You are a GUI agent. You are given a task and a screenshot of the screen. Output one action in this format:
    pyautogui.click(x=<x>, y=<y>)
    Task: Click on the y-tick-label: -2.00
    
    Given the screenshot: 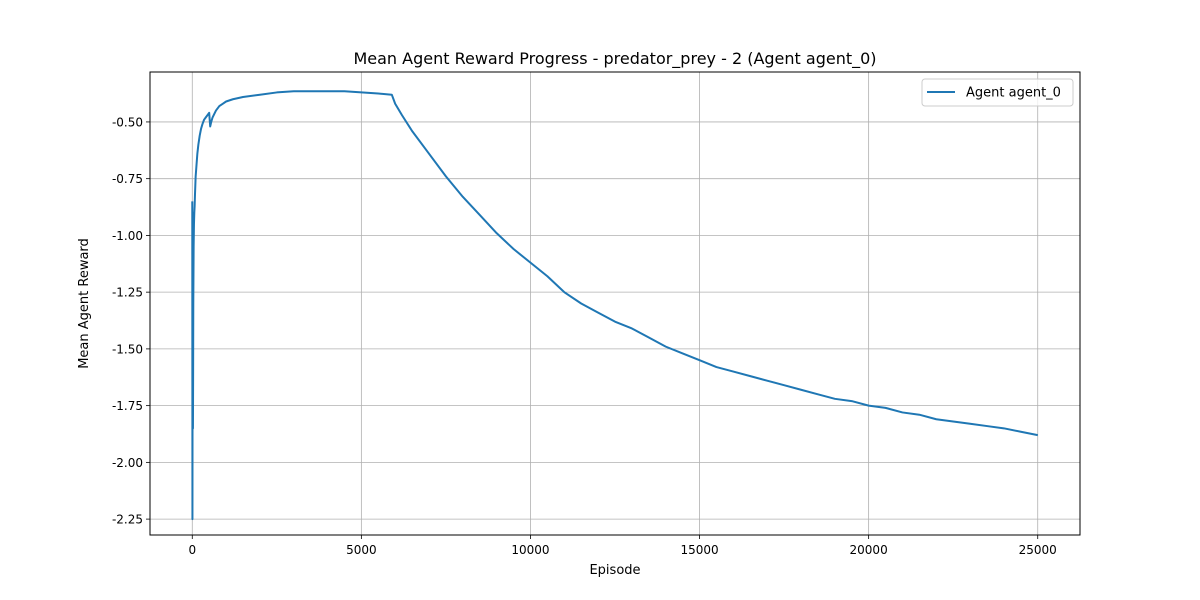 What is the action you would take?
    pyautogui.click(x=127, y=463)
    